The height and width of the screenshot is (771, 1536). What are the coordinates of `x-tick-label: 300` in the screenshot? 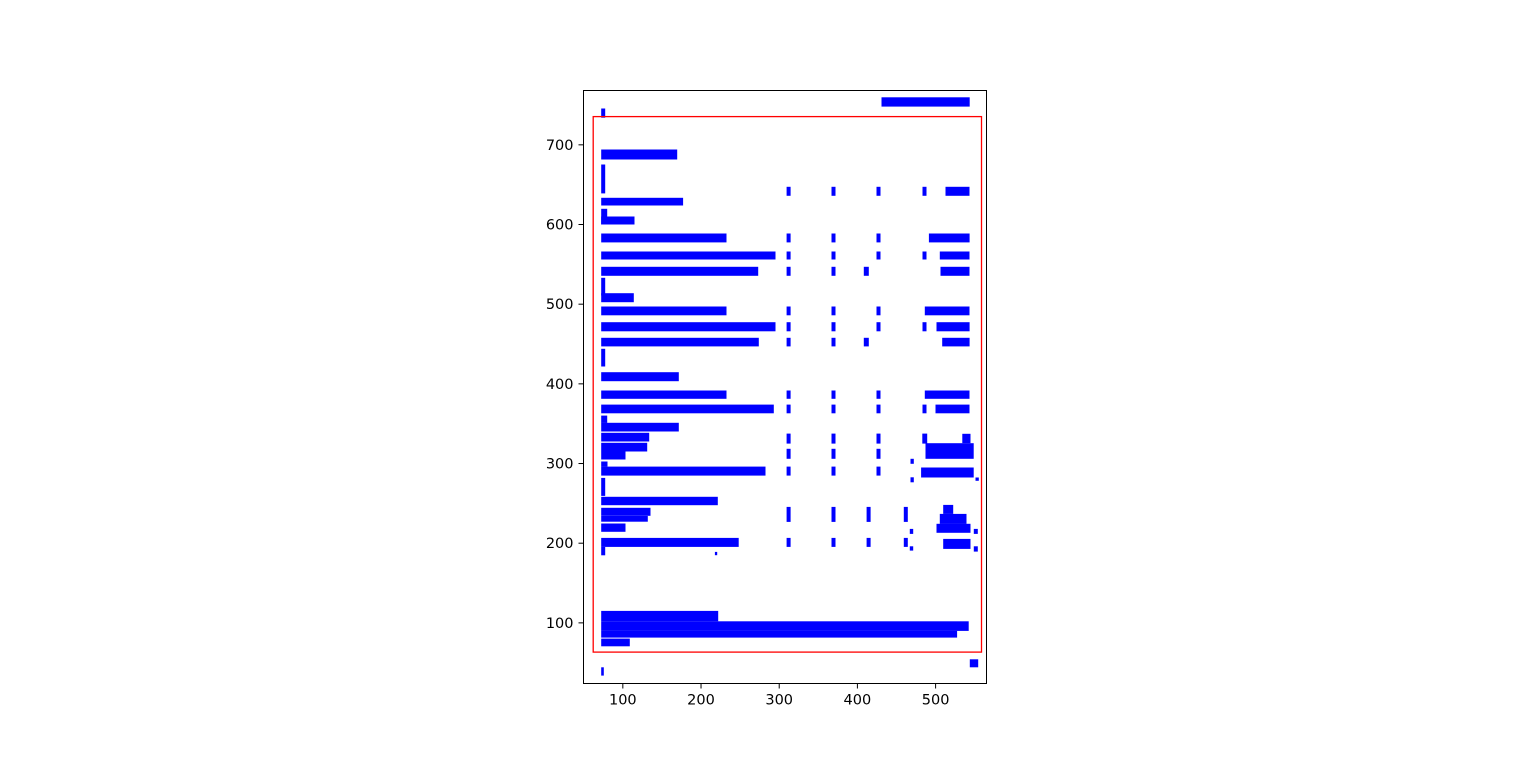 It's located at (779, 701).